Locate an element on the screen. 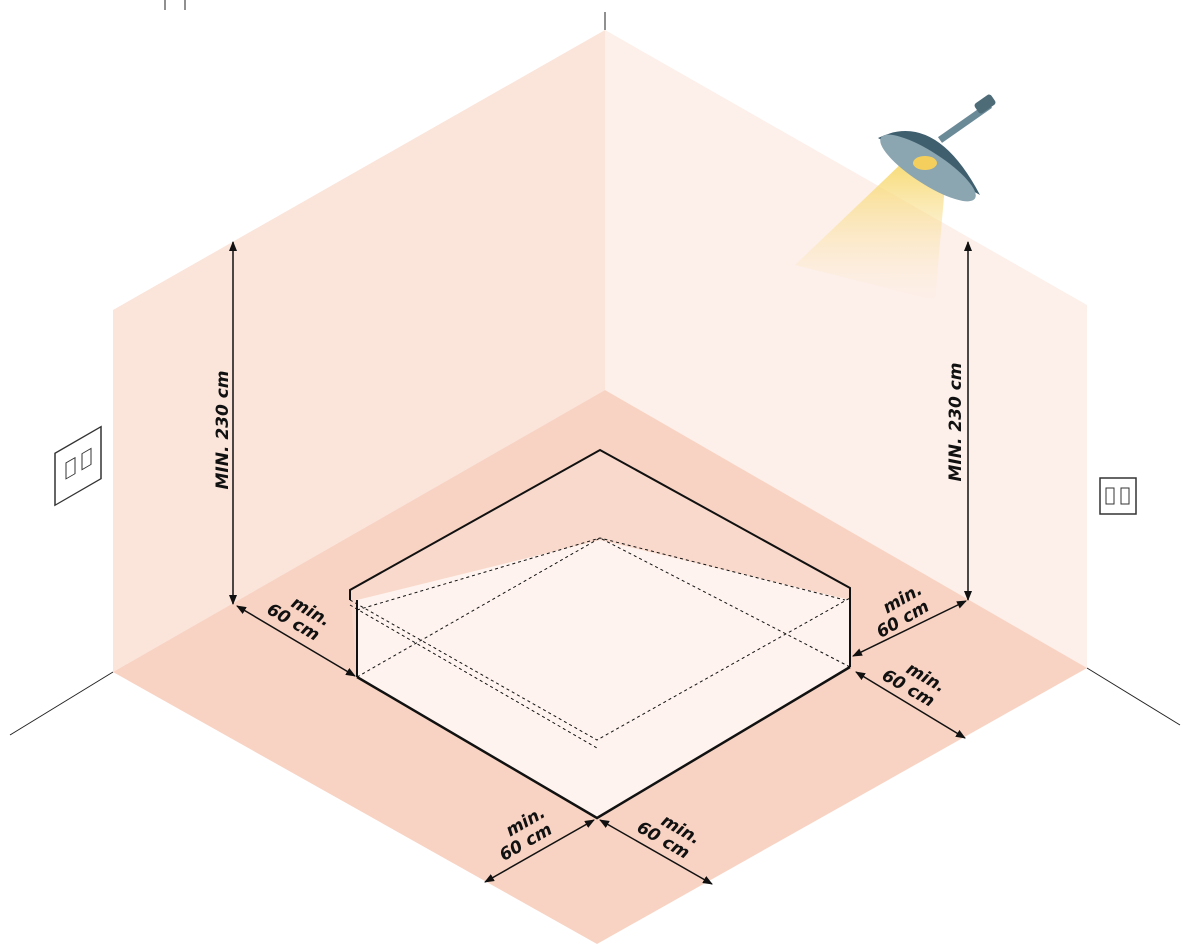 This screenshot has height=944, width=1185. lamp is located at coordinates (895, 197).